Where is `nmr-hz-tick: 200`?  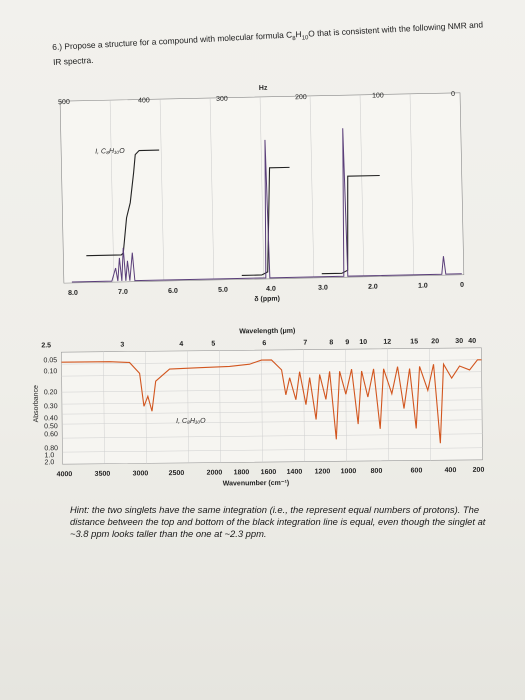
nmr-hz-tick: 200 is located at coordinates (301, 97).